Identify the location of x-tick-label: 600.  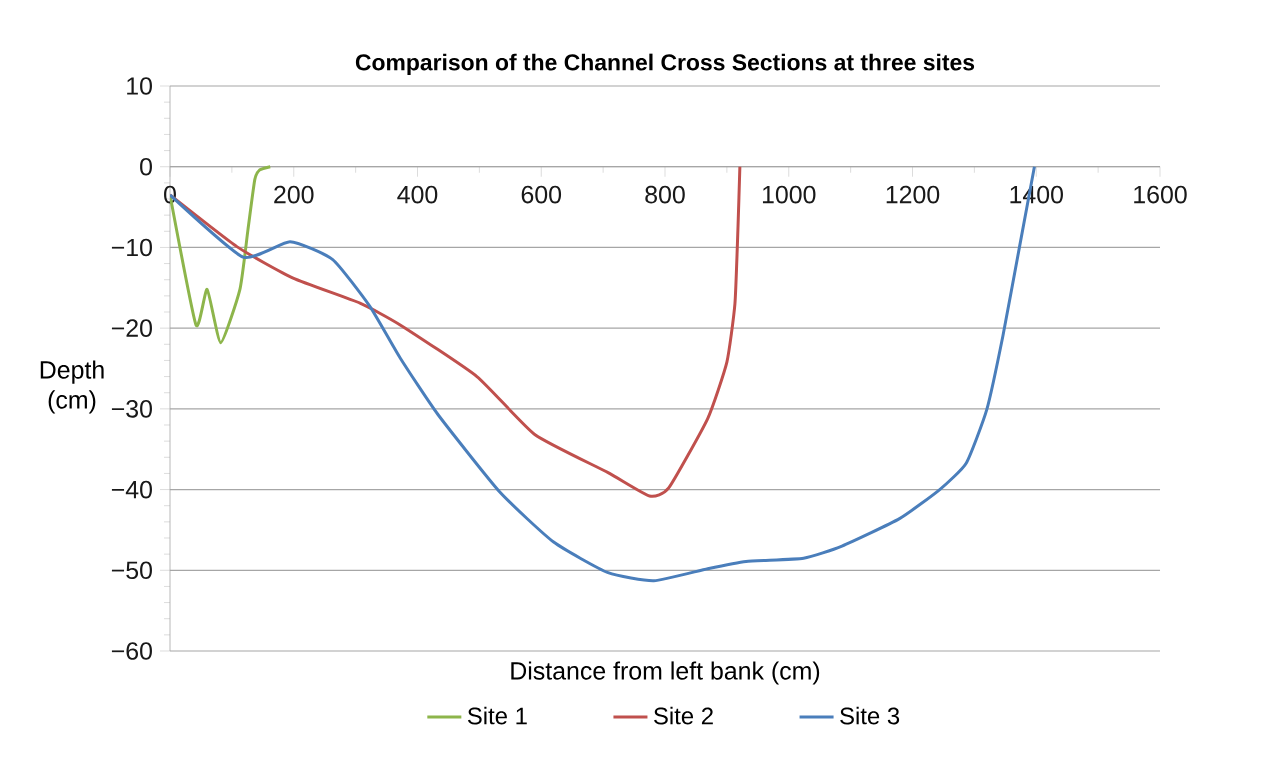
(541, 194).